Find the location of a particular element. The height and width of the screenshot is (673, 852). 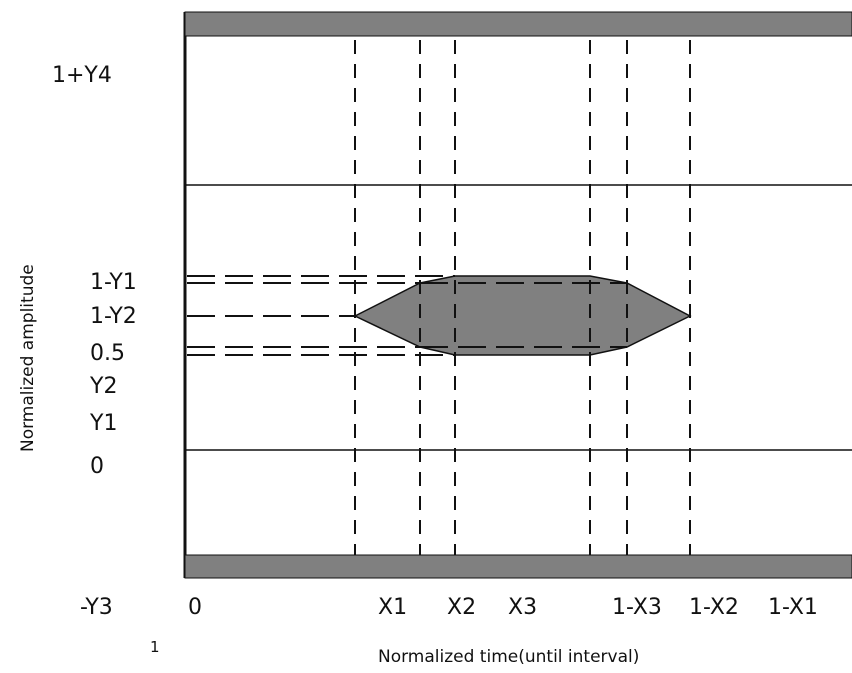

y-label-1-plus-y4: 1+Y4 is located at coordinates (82, 75).